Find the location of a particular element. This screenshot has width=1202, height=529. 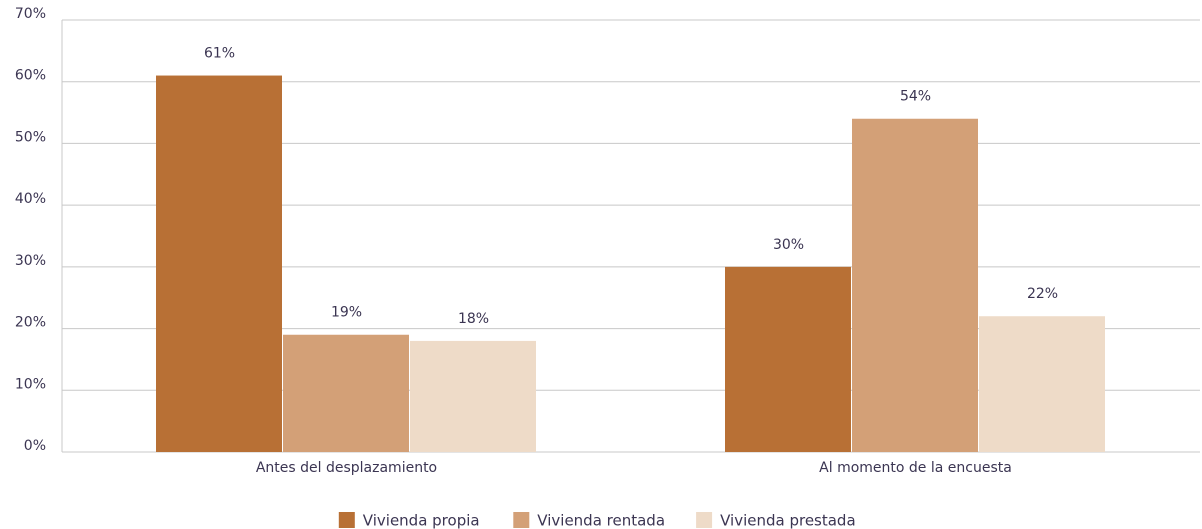

data-label: 54% is located at coordinates (915, 97).